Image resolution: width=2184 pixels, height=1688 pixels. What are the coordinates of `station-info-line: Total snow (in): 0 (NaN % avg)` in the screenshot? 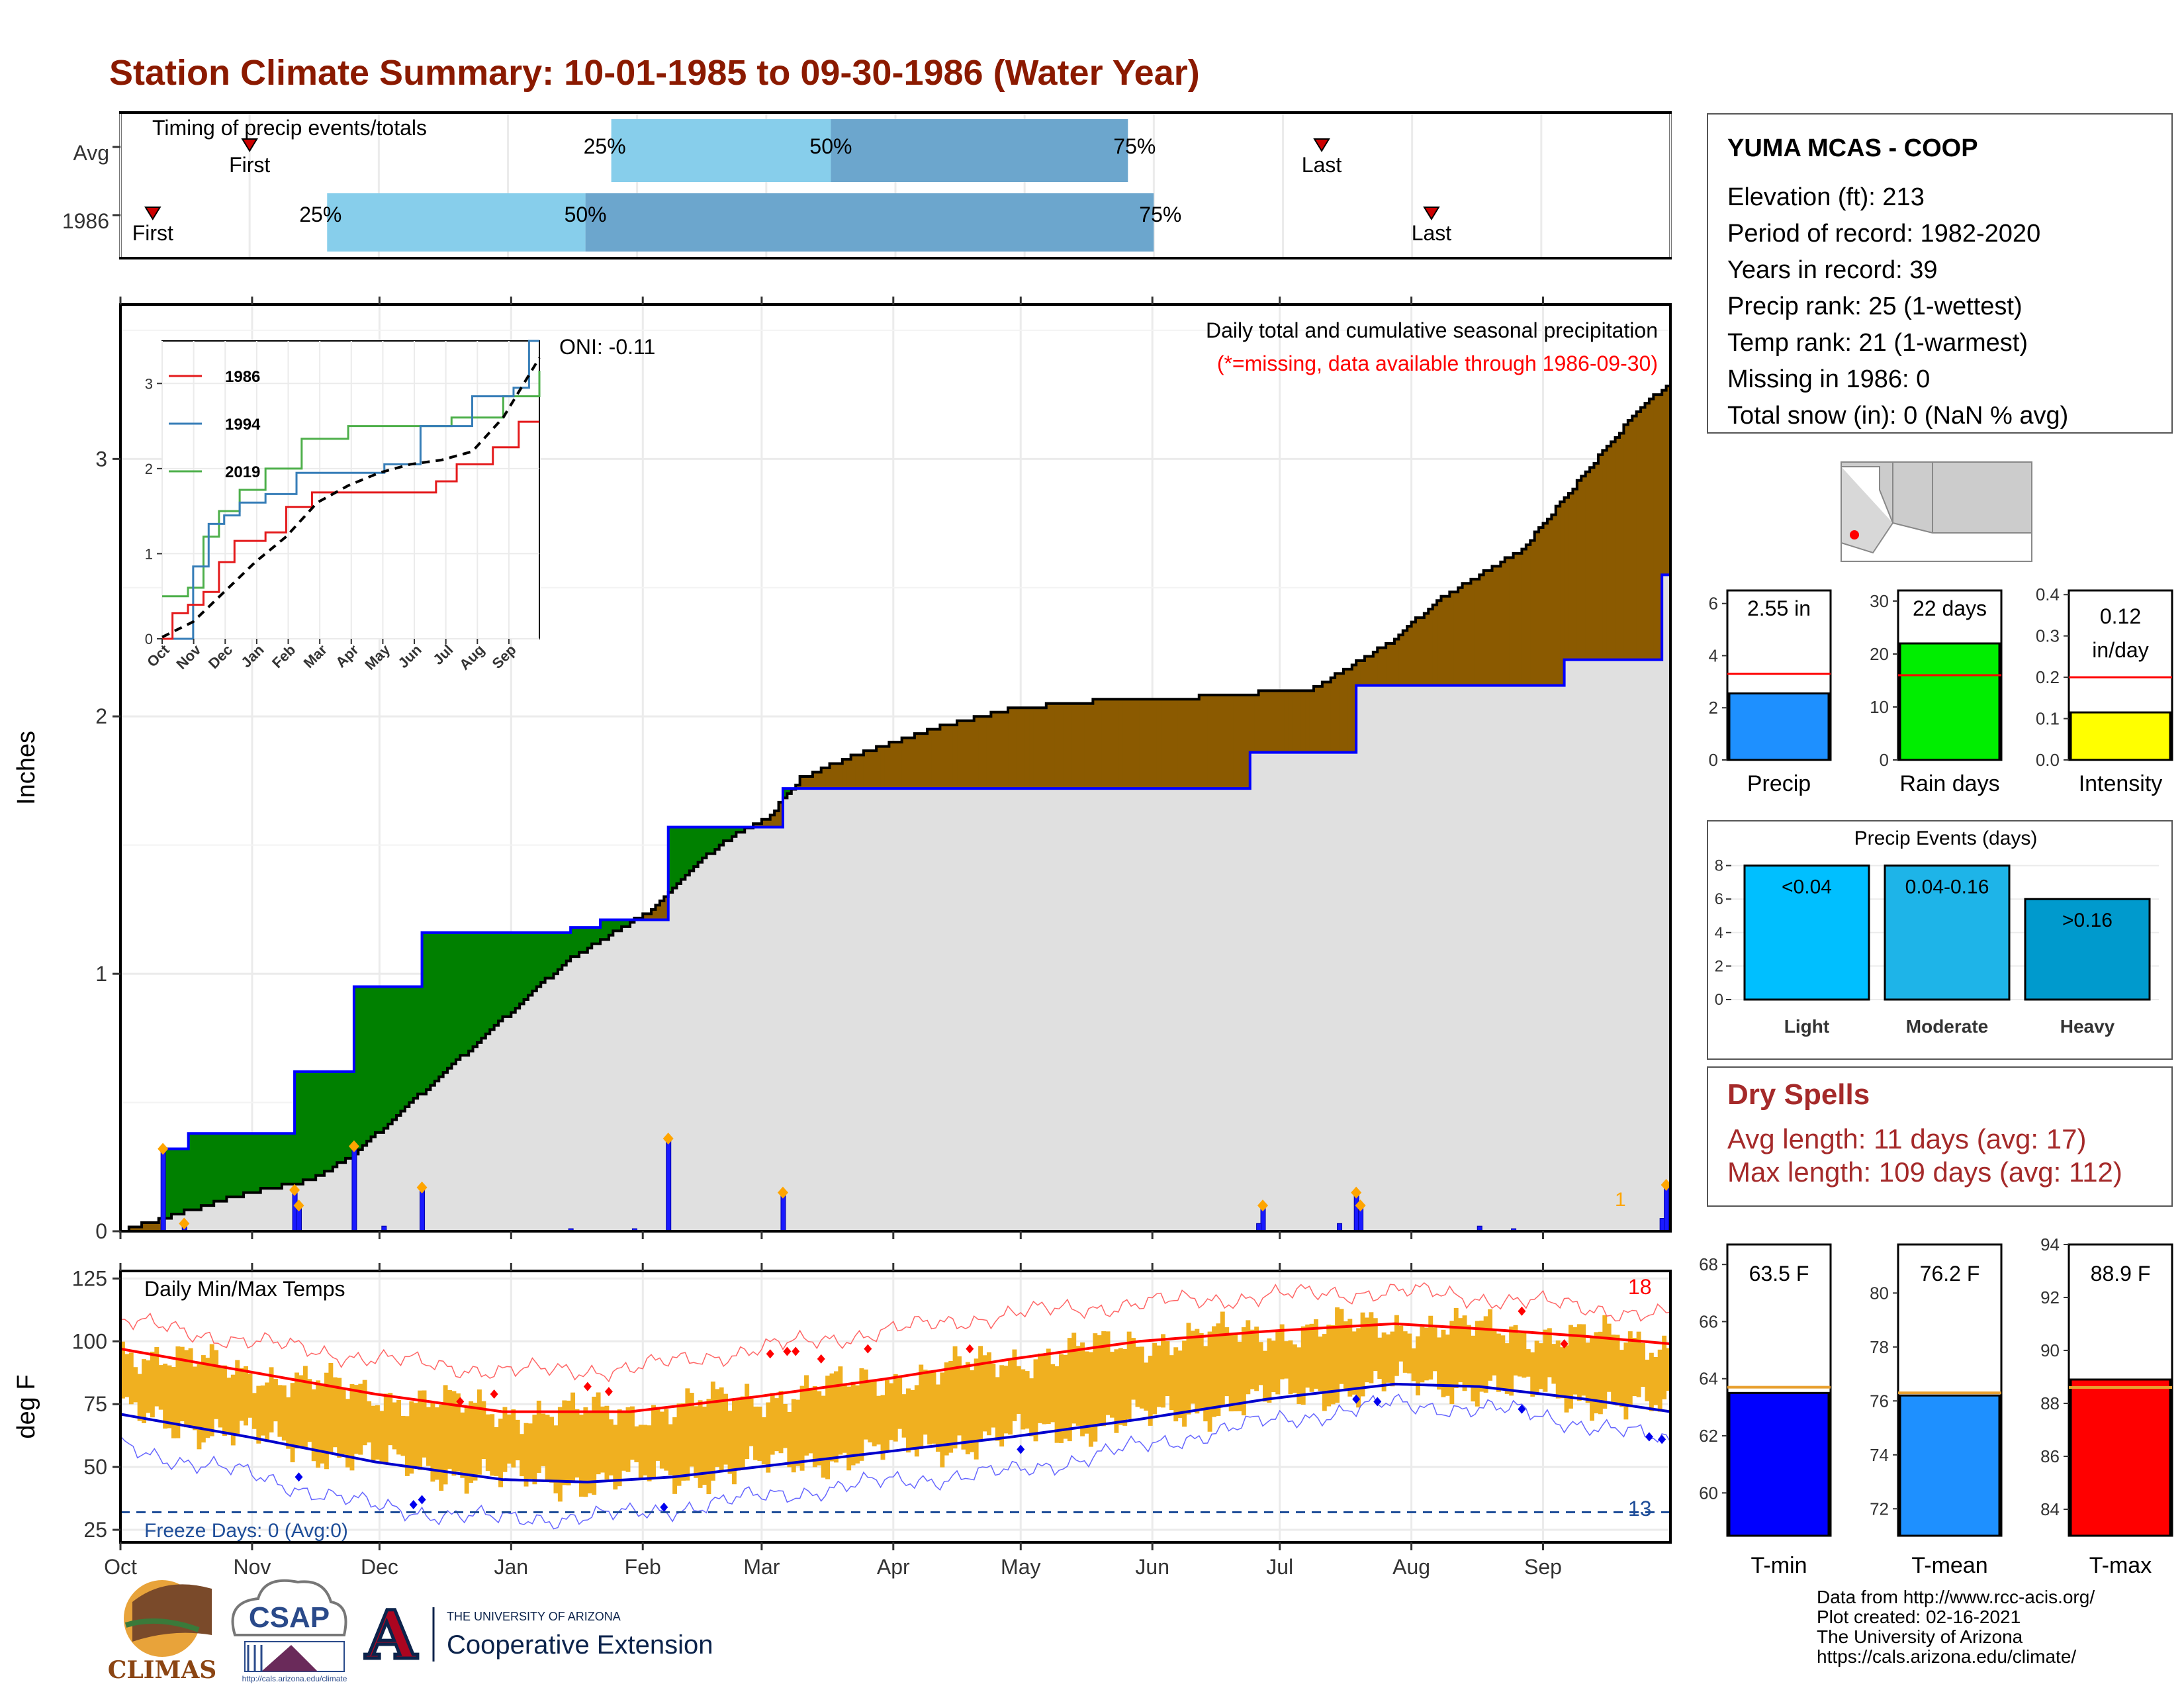 It's located at (1897, 416).